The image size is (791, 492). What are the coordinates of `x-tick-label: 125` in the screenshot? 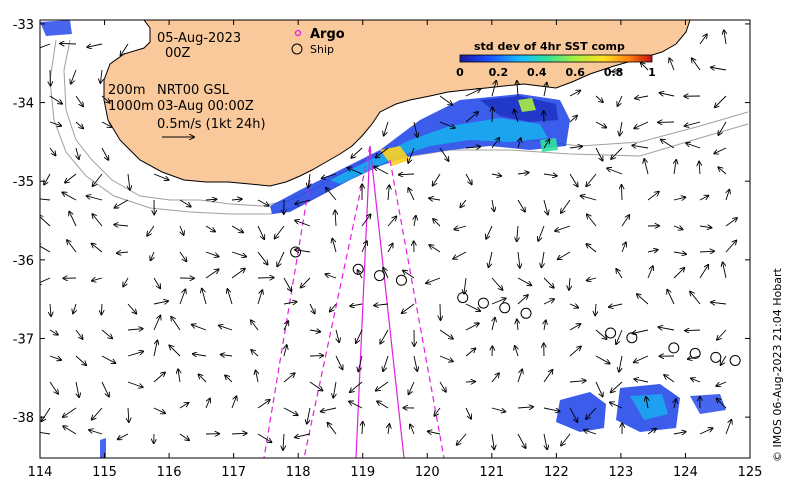 It's located at (750, 472).